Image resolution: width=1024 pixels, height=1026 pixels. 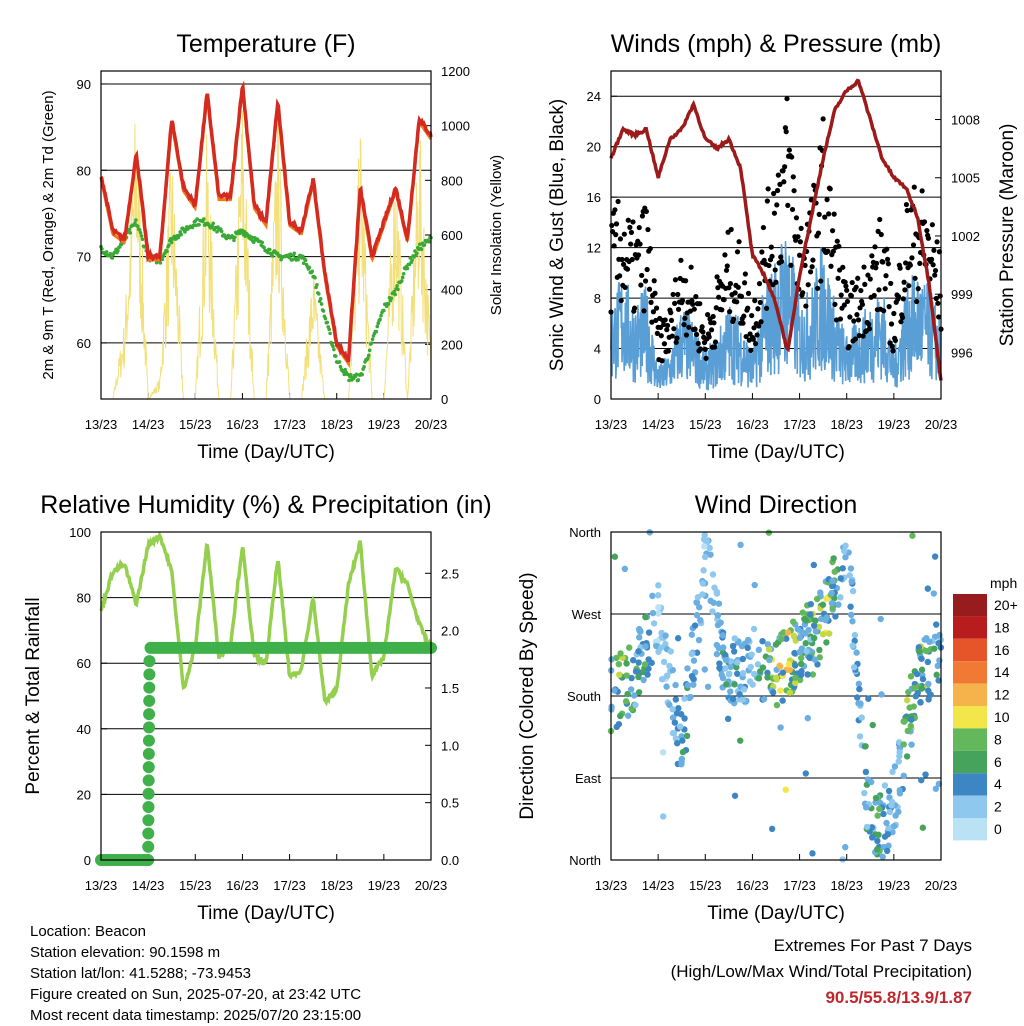 I want to click on legend-swatch, so click(x=970, y=829).